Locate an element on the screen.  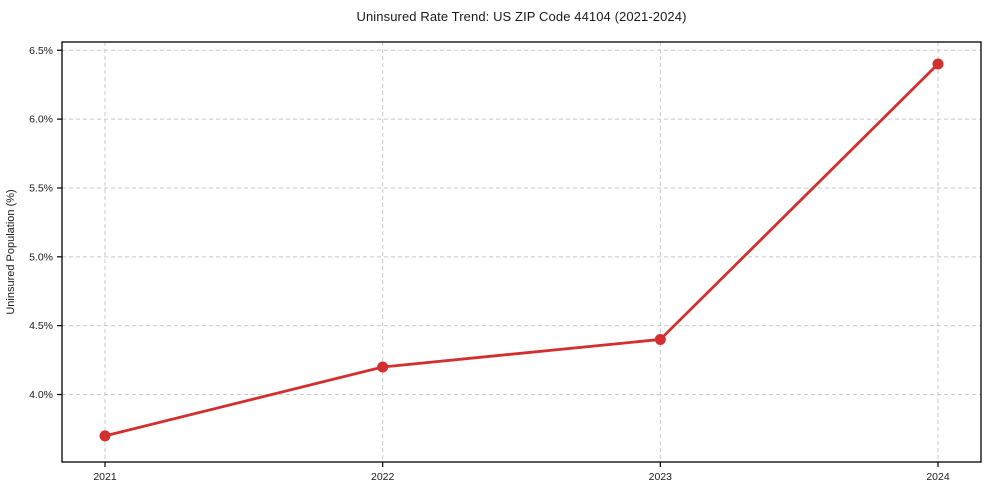
y-tick-label: 4.5% is located at coordinates (41, 326).